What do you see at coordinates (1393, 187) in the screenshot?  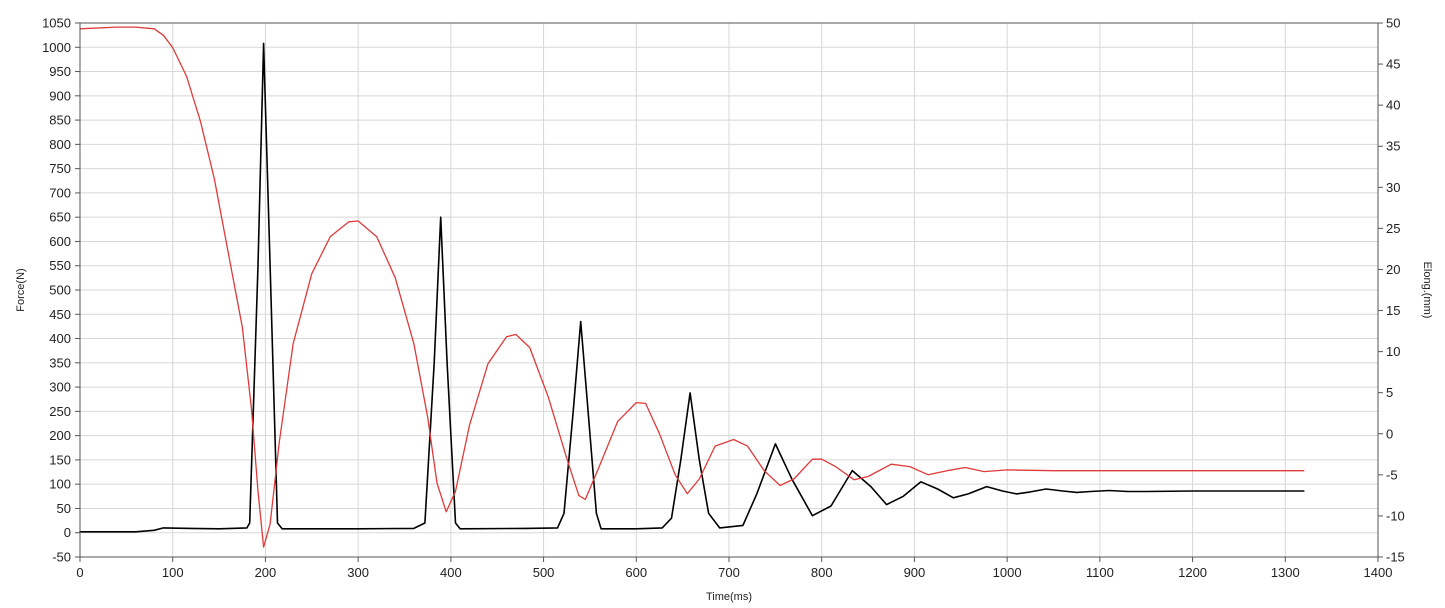 I see `y2-tick-label: 30` at bounding box center [1393, 187].